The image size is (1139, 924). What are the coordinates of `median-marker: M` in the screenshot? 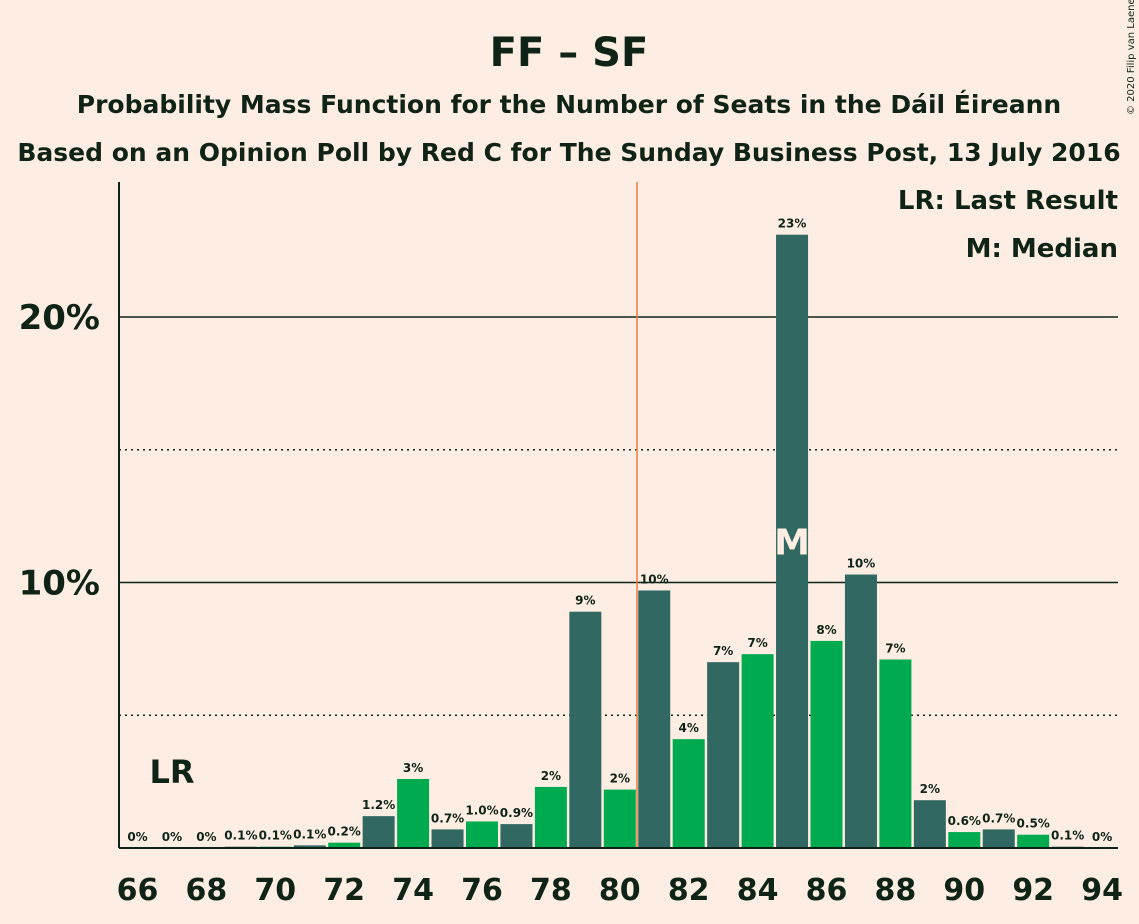 It's located at (792, 542).